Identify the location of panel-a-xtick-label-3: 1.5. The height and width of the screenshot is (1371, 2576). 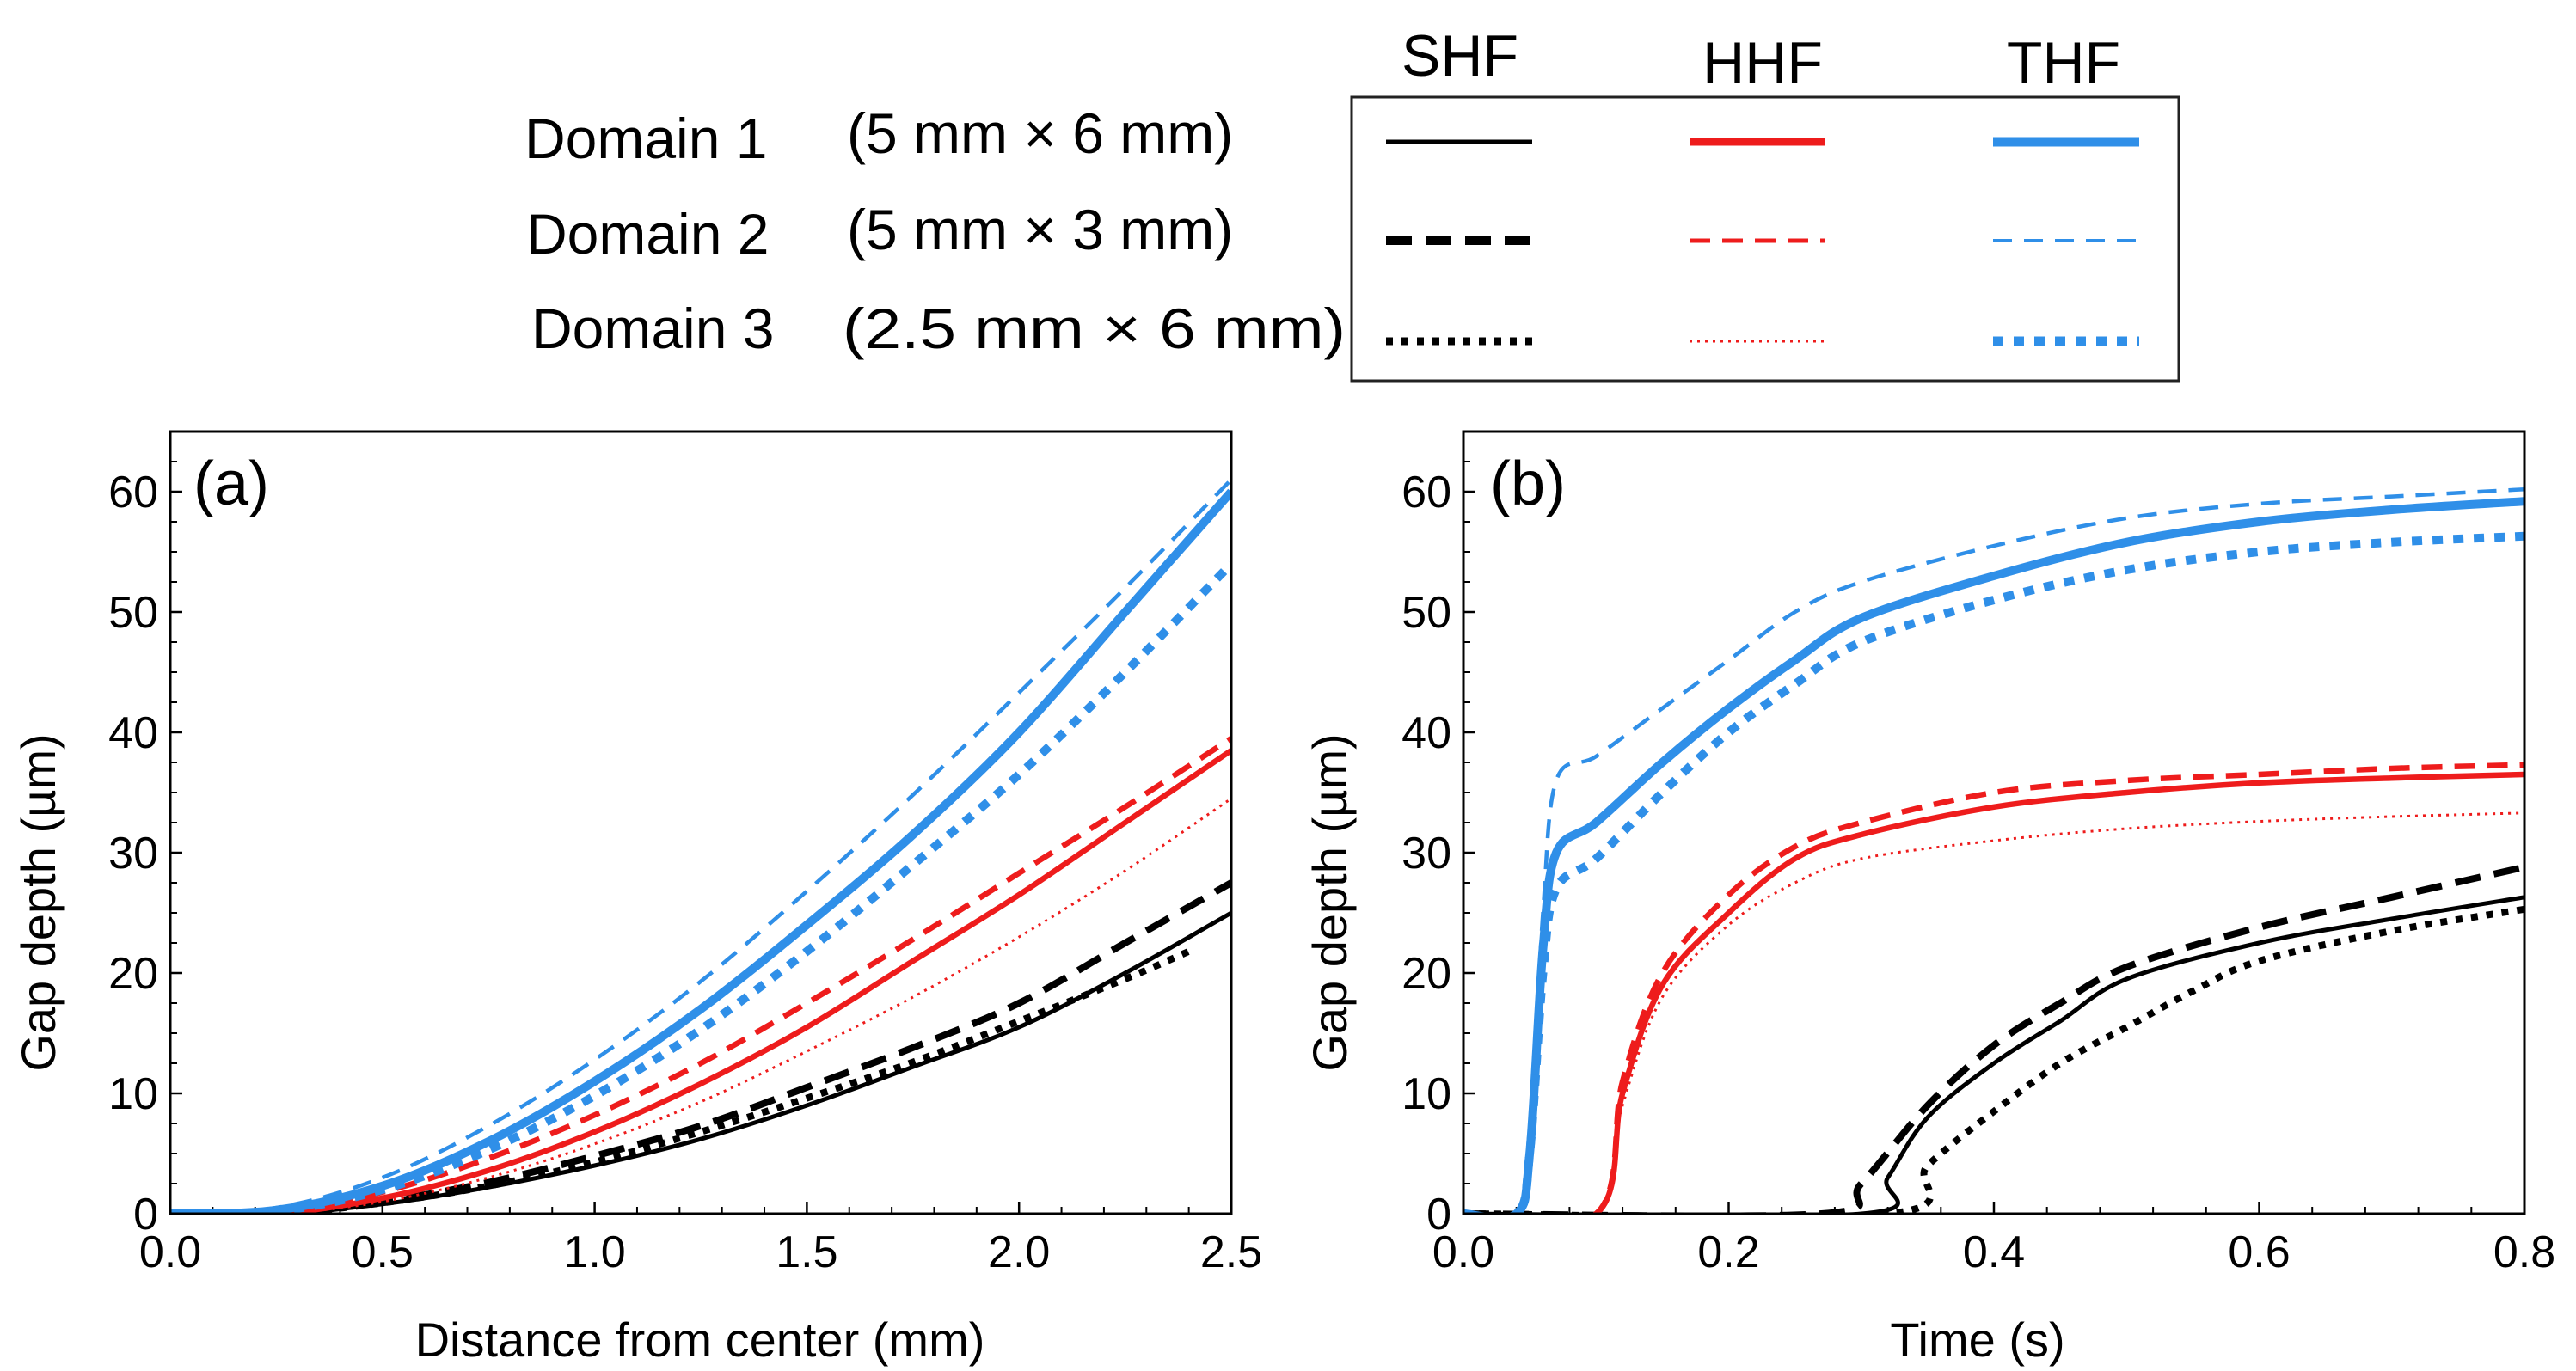
(806, 1252).